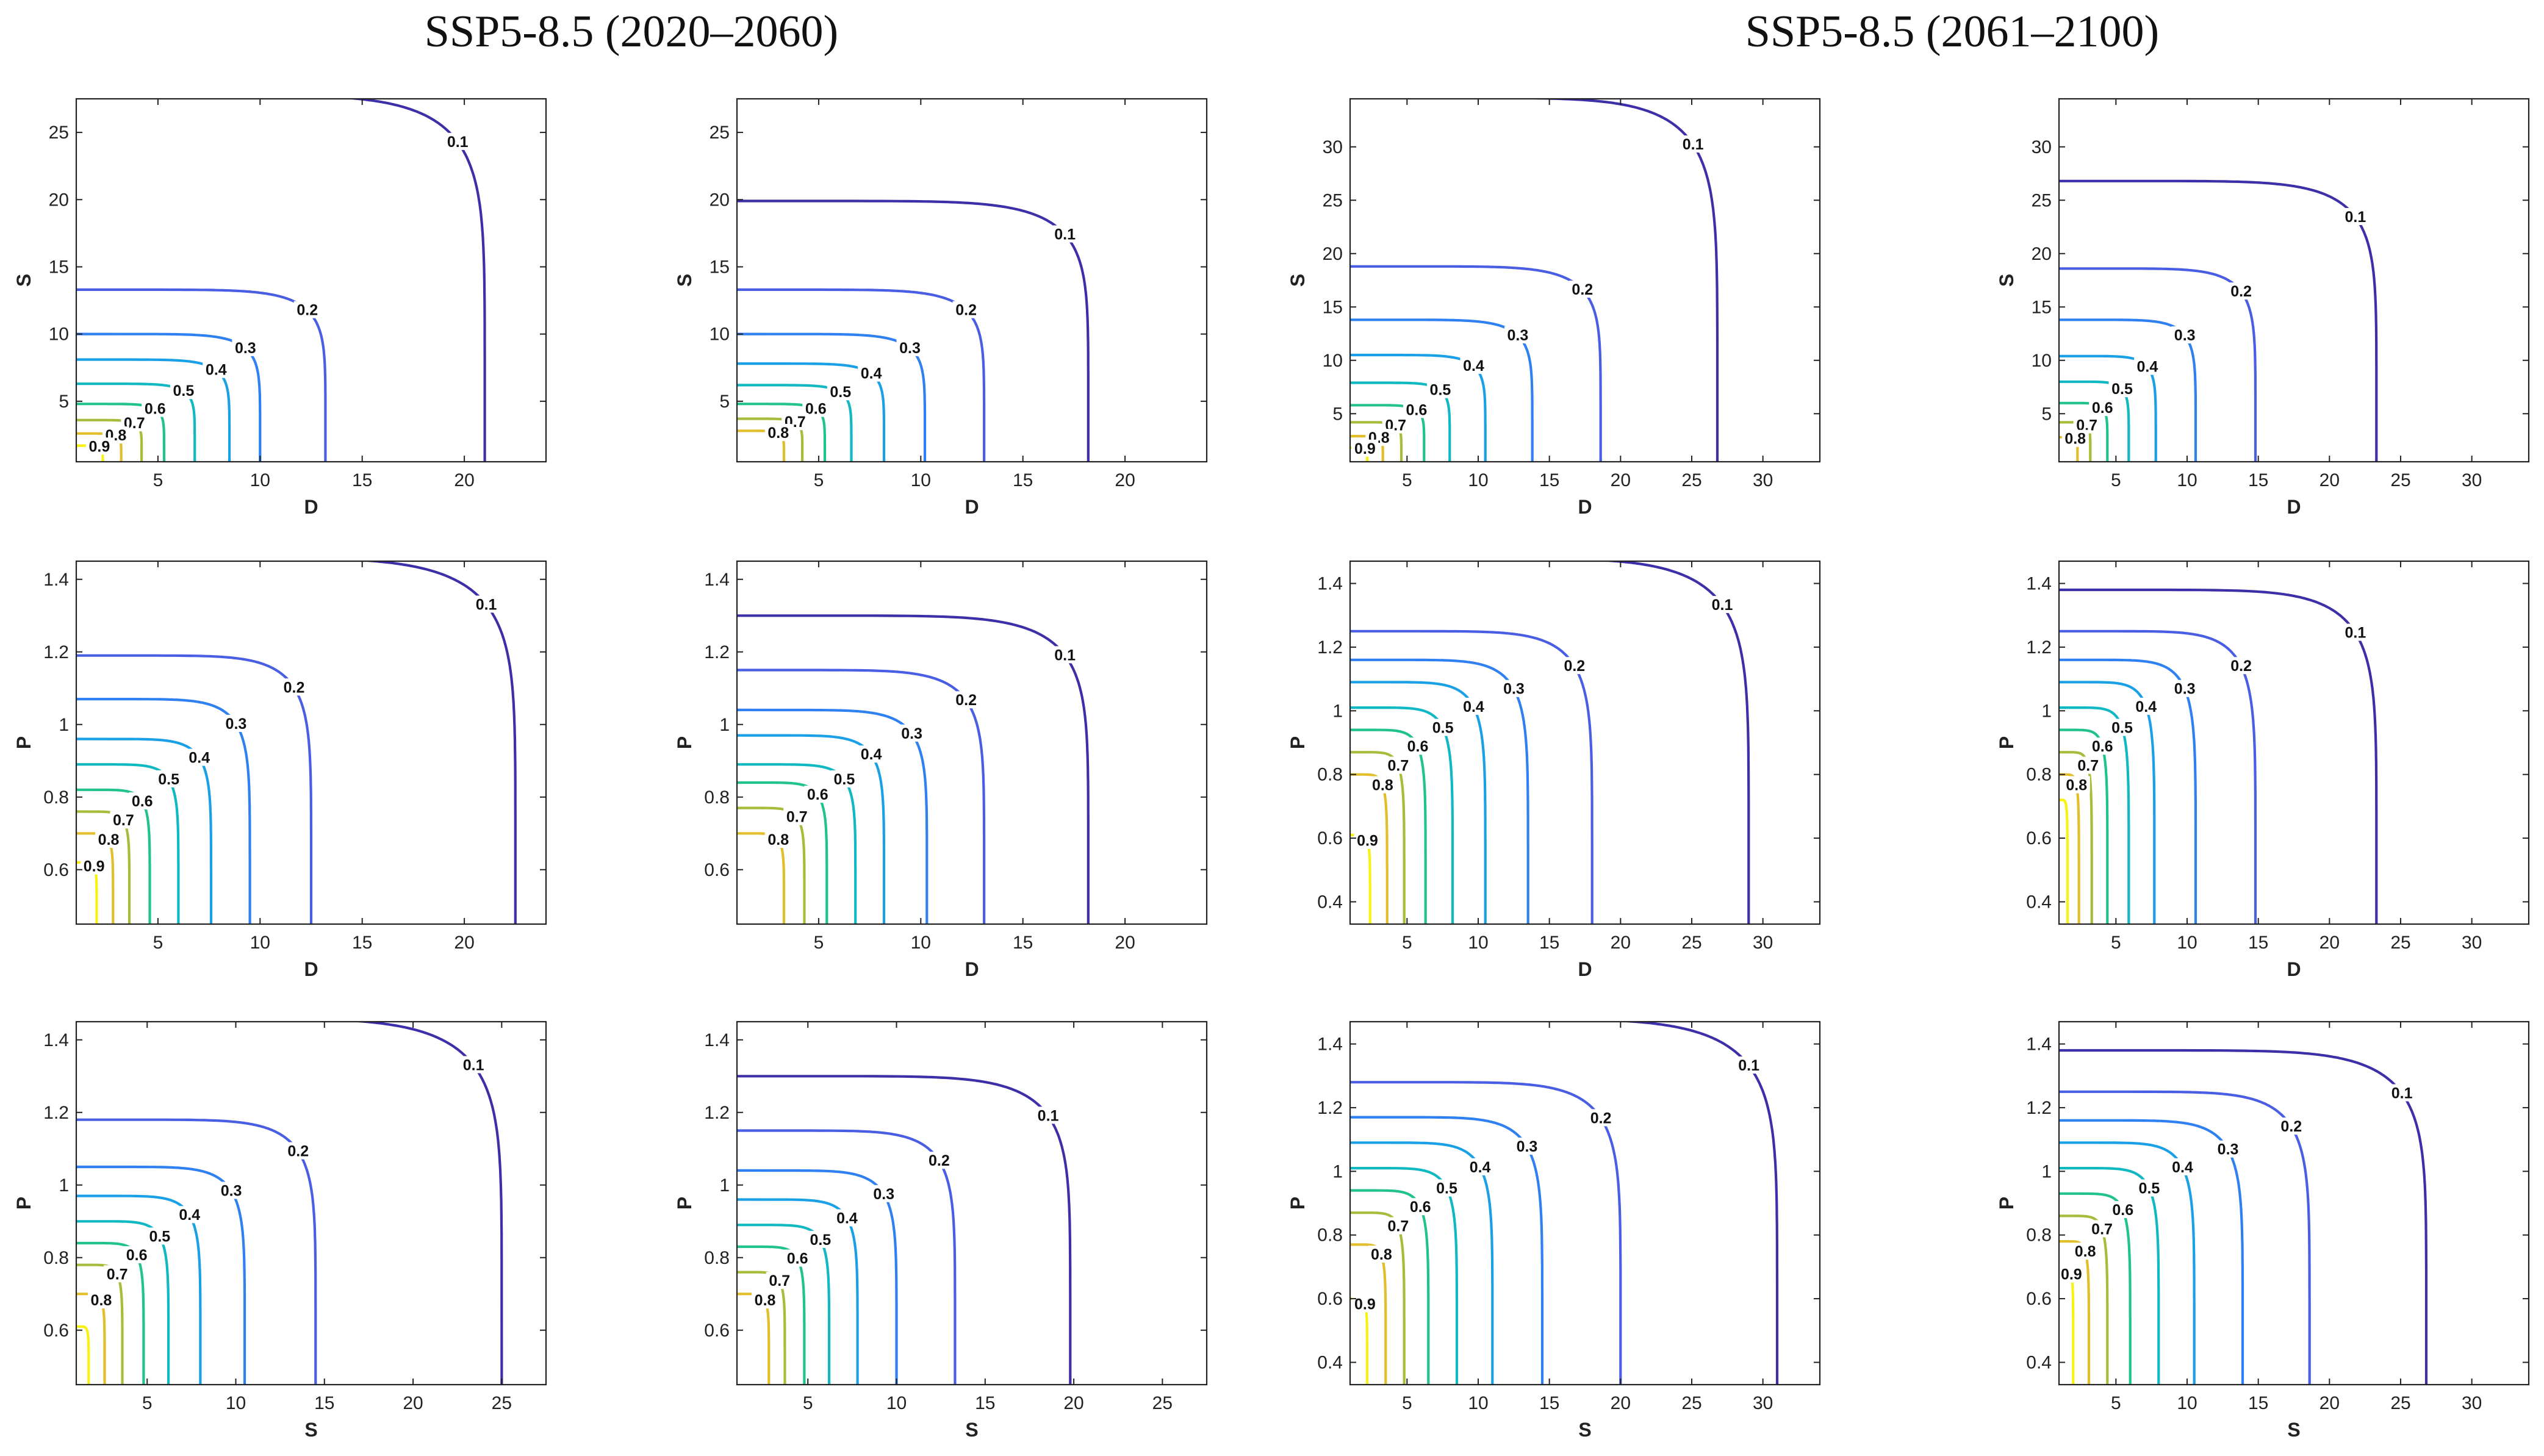  Describe the element at coordinates (144, 830) in the screenshot. I see `contour-line-0.4` at that location.